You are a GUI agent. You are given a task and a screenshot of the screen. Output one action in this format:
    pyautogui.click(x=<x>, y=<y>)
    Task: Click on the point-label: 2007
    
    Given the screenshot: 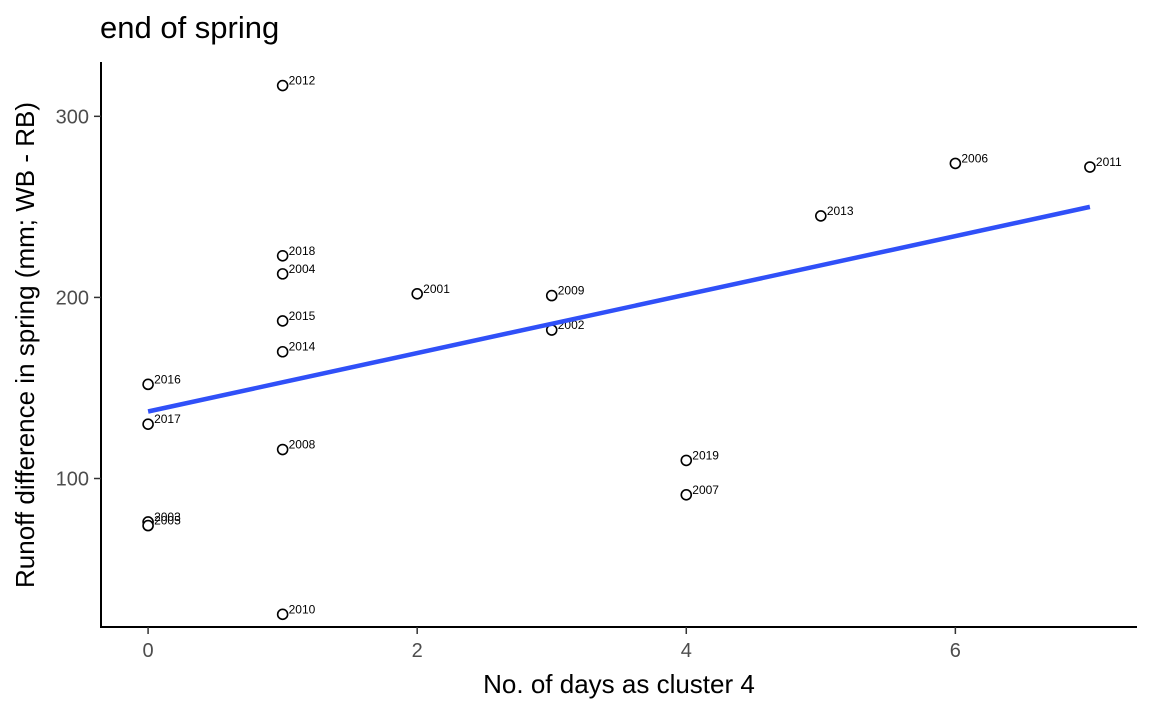 What is the action you would take?
    pyautogui.click(x=705, y=490)
    